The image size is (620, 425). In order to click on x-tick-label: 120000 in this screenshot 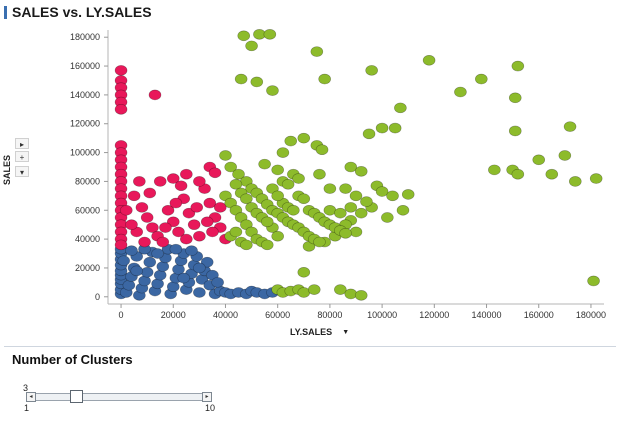, I will do `click(434, 315)`.